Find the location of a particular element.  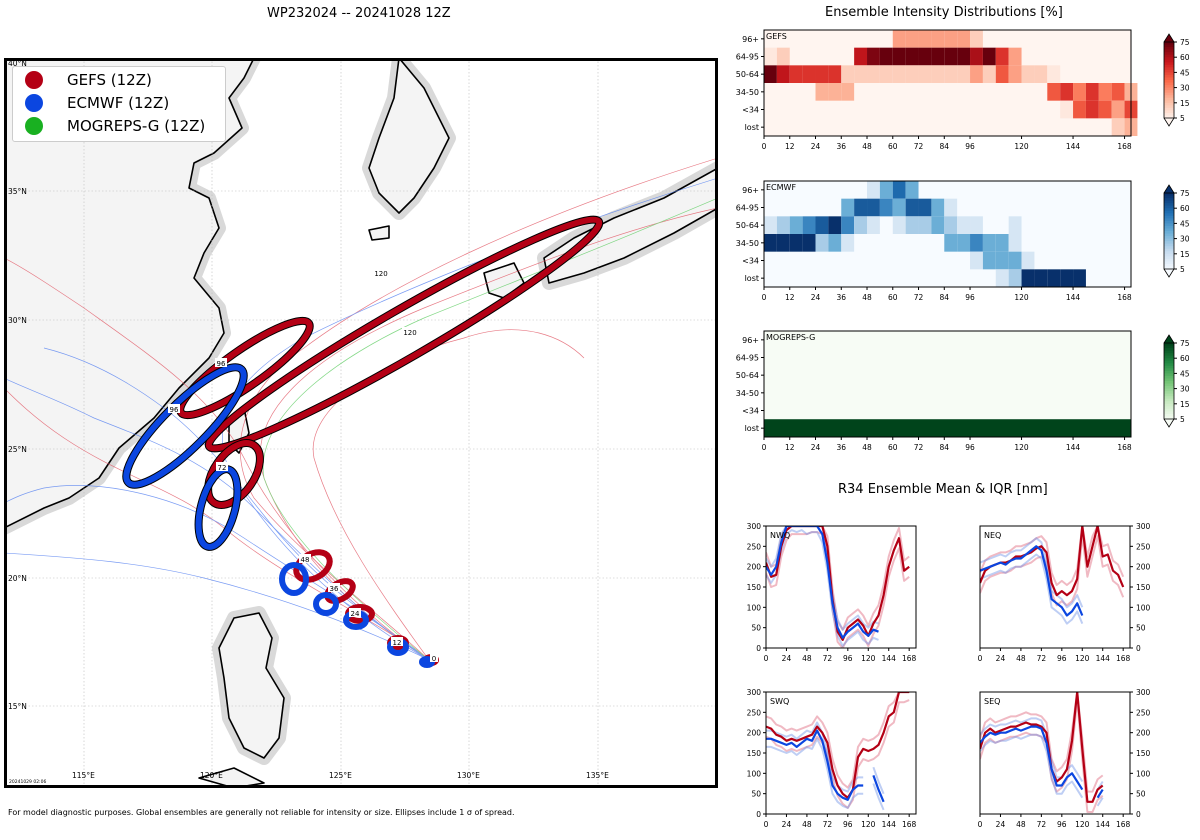

r34-panel-label: SEQ is located at coordinates (992, 701).